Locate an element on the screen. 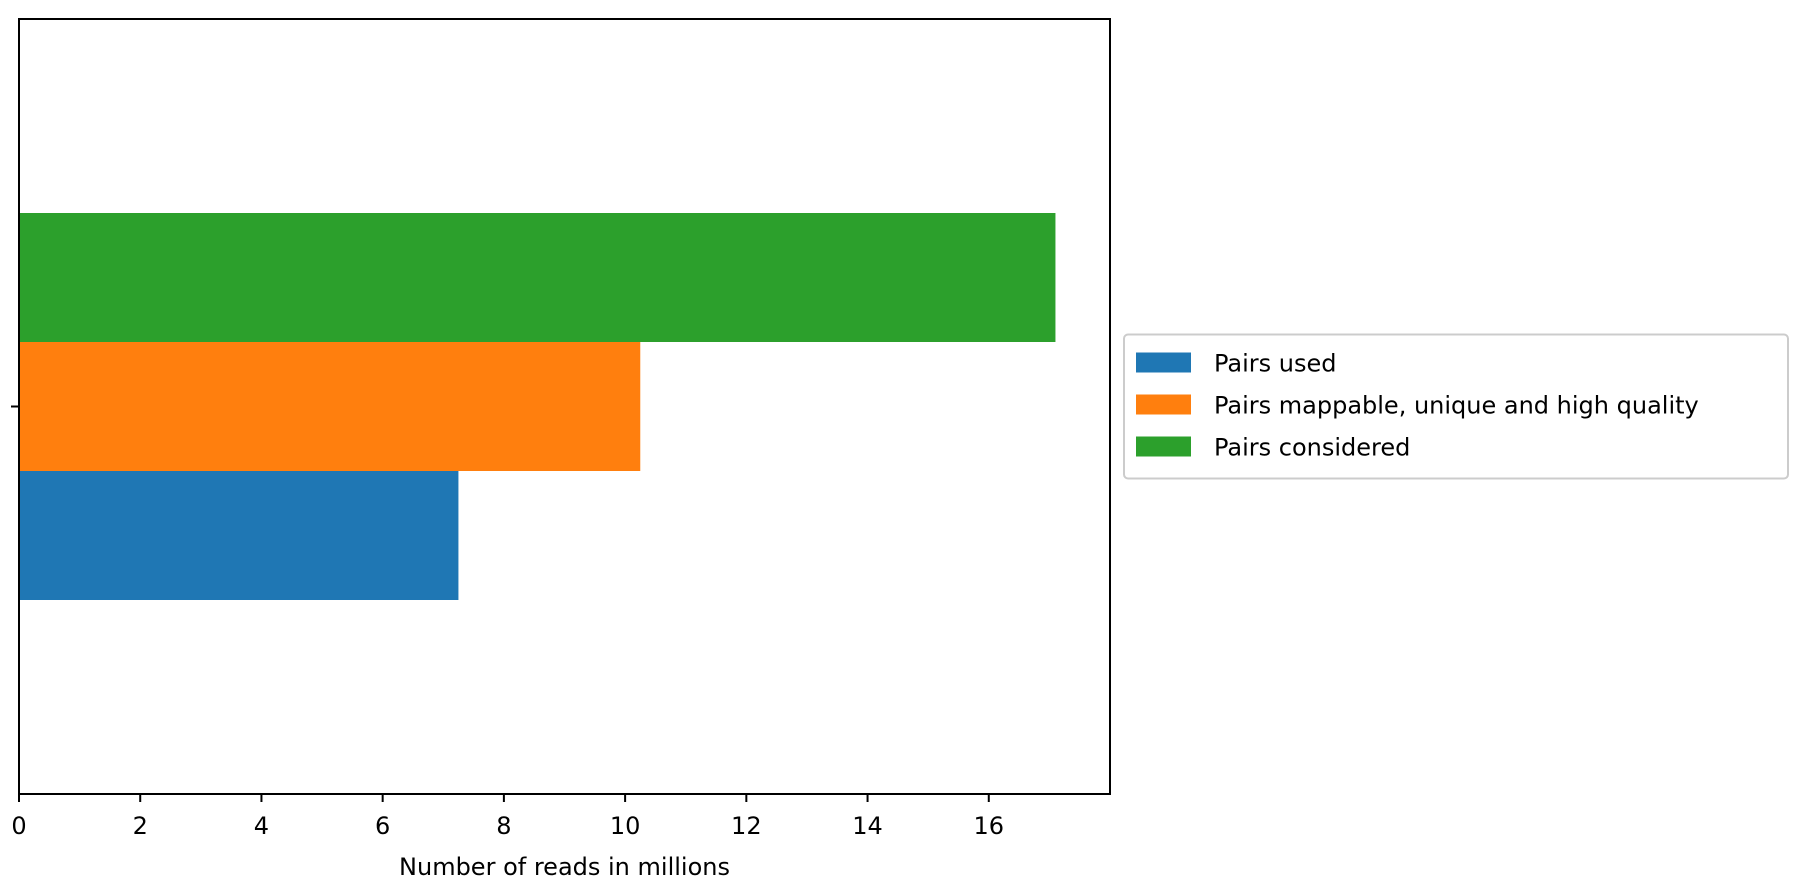 The image size is (1799, 891). x-tick-label: 12 is located at coordinates (746, 826).